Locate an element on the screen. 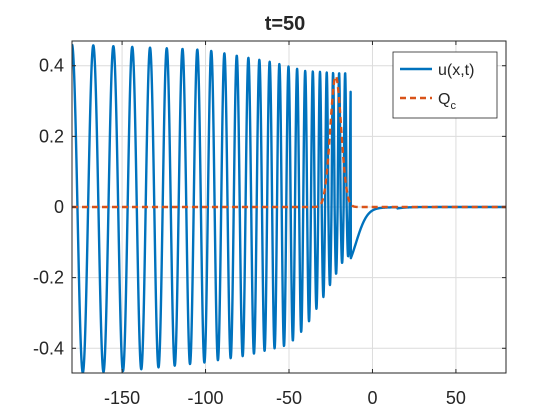 The height and width of the screenshot is (420, 560). x-tick-label: 0 is located at coordinates (372, 398).